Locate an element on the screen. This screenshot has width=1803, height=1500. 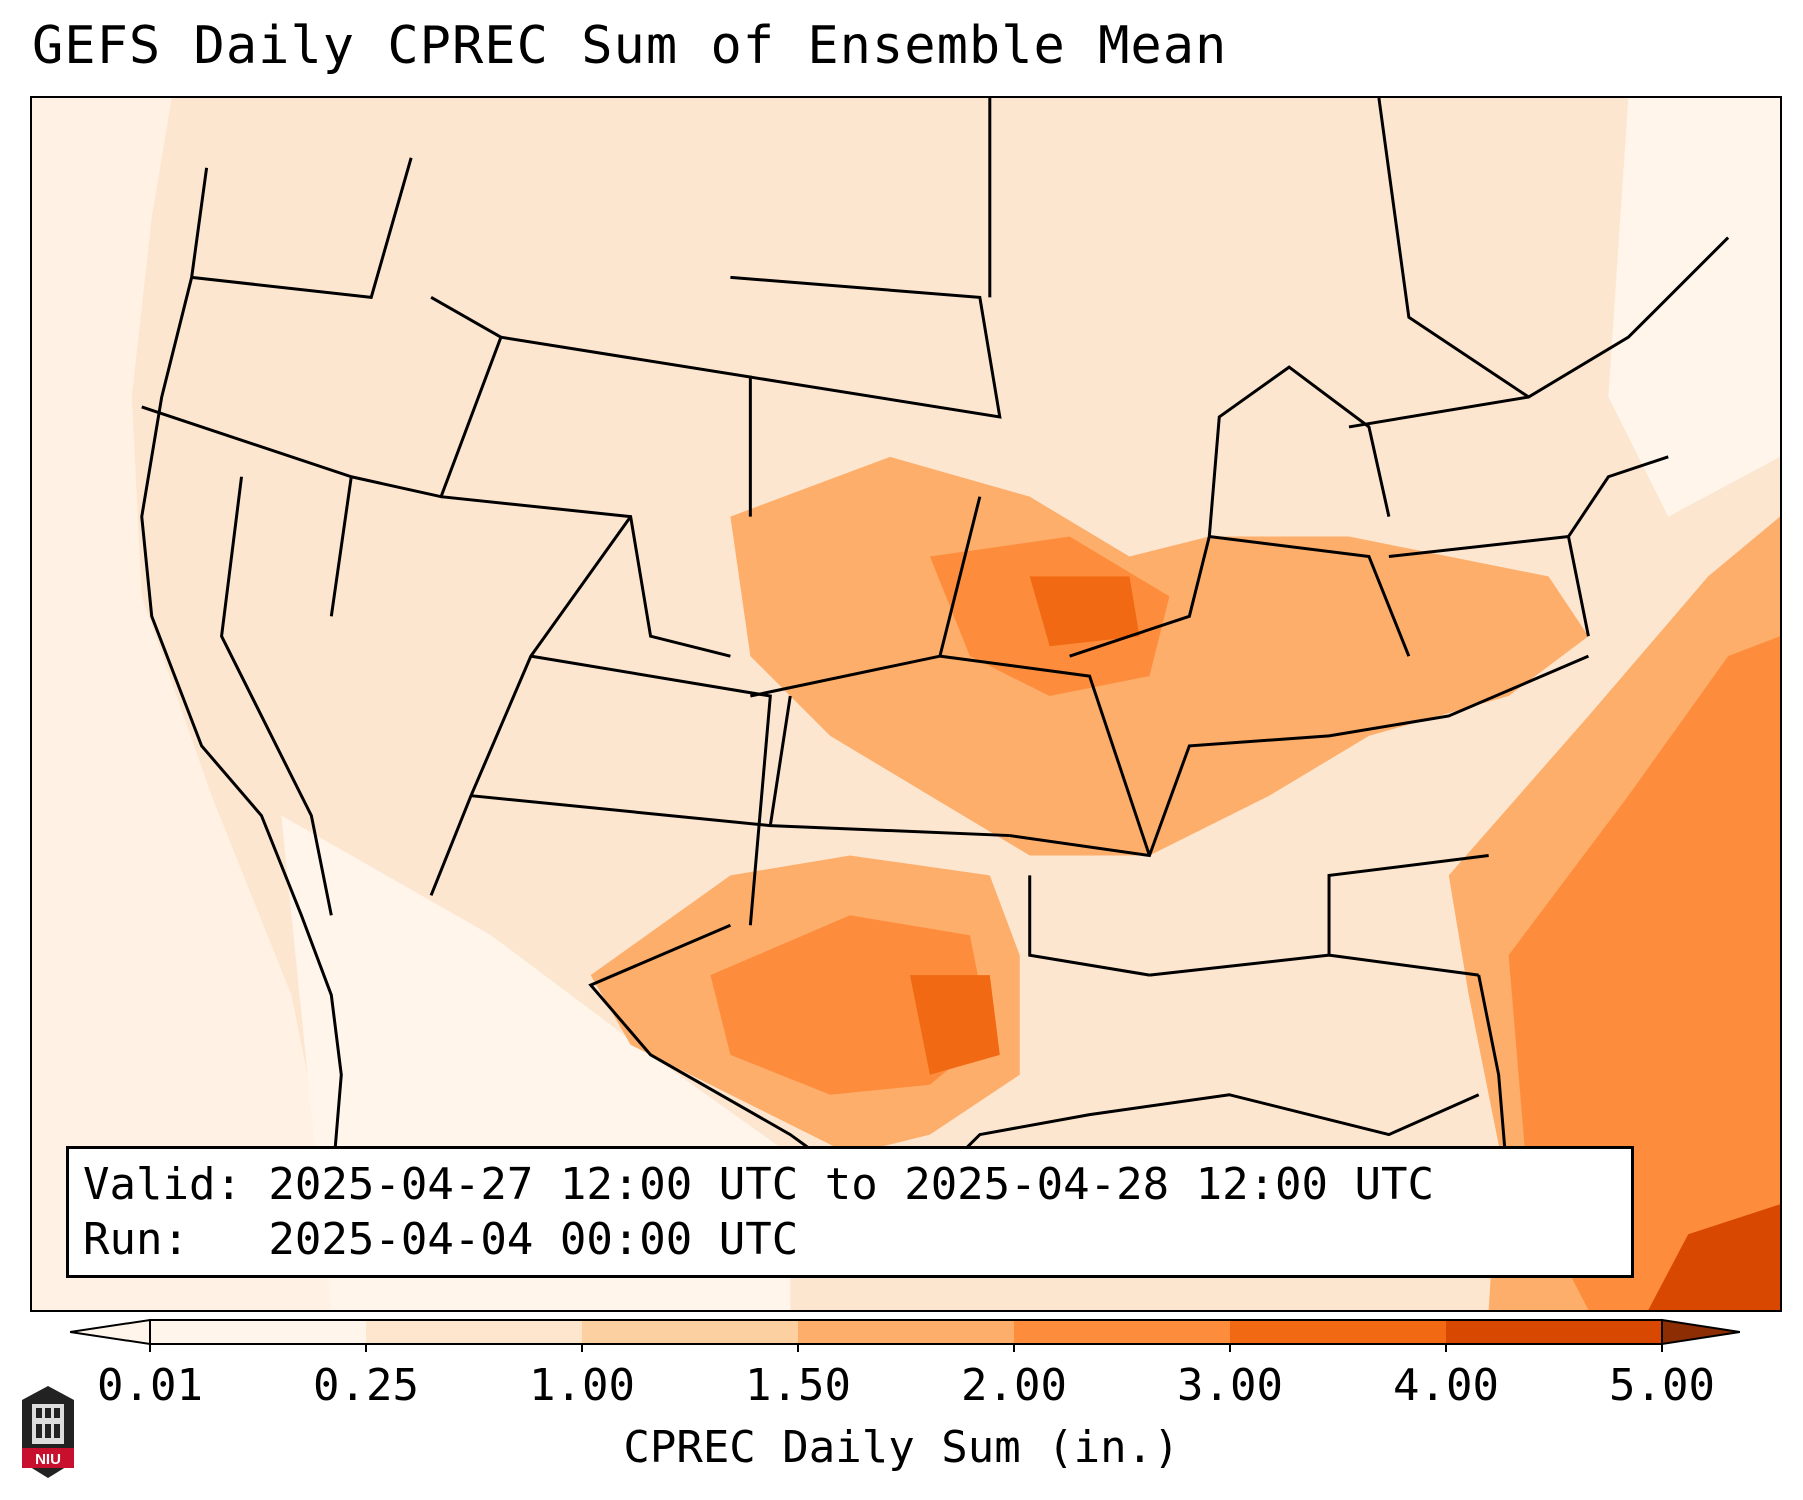
tick-label-7: 5.00 is located at coordinates (1662, 1385).